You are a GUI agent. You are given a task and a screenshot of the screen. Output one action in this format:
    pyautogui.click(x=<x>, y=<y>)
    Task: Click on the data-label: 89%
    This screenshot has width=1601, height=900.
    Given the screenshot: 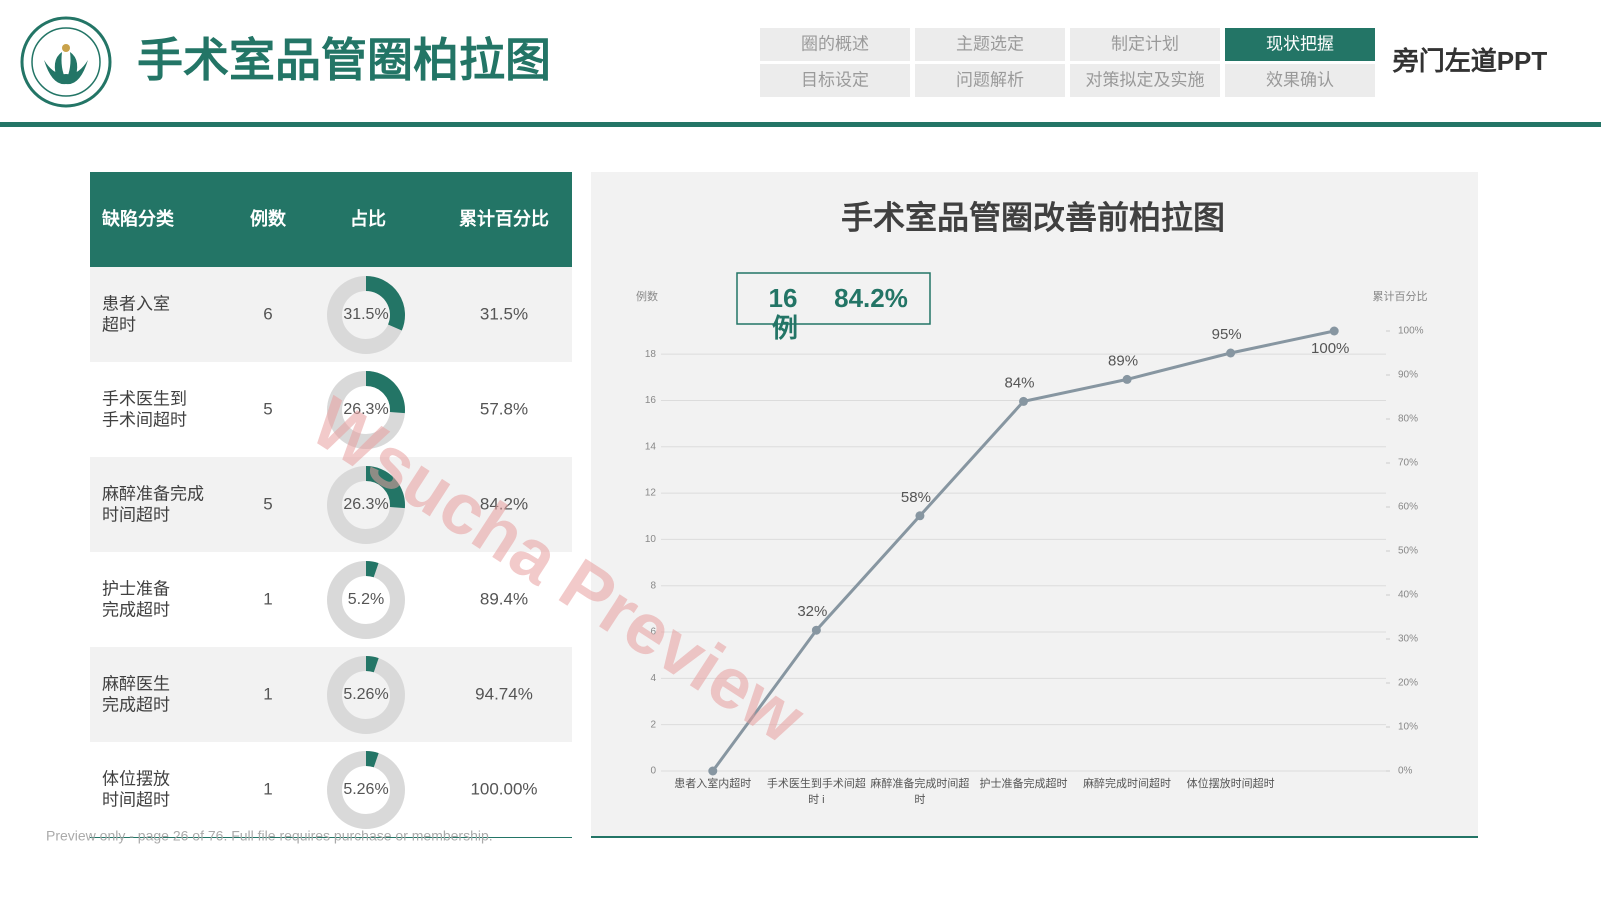 What is the action you would take?
    pyautogui.click(x=1123, y=360)
    